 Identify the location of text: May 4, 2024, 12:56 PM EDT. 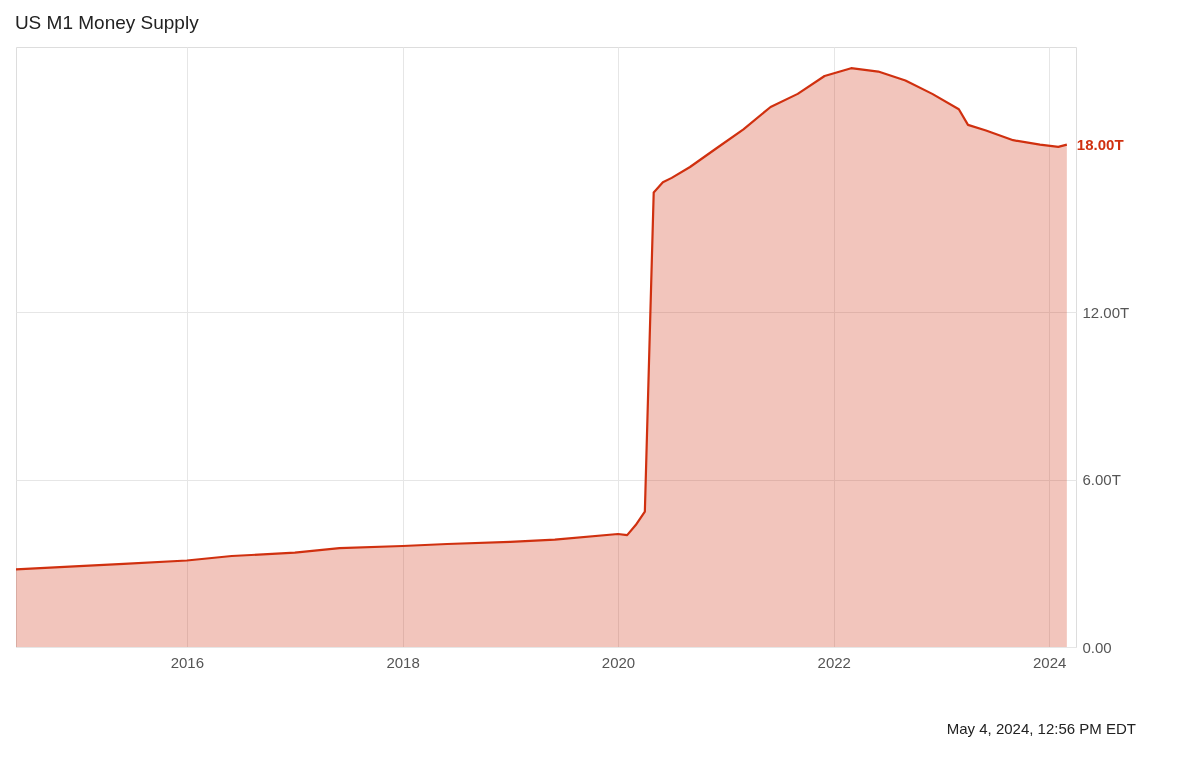
(1041, 728).